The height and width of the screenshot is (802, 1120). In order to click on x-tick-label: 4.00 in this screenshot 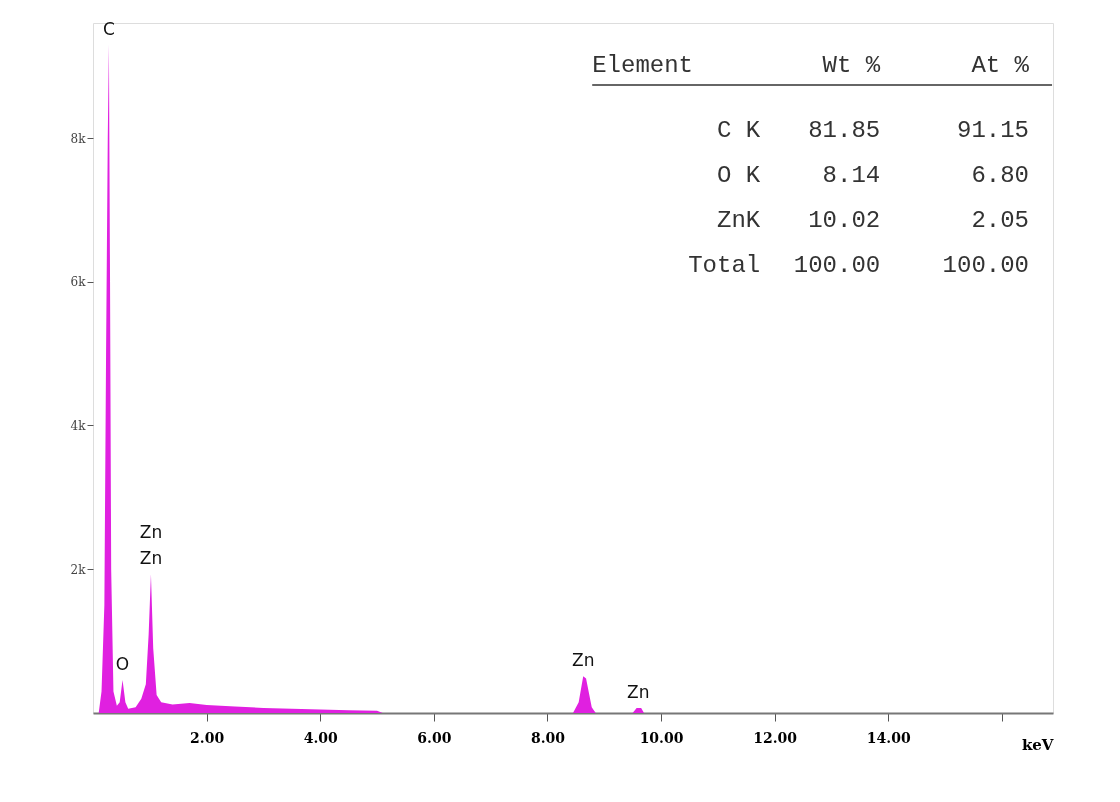, I will do `click(321, 737)`.